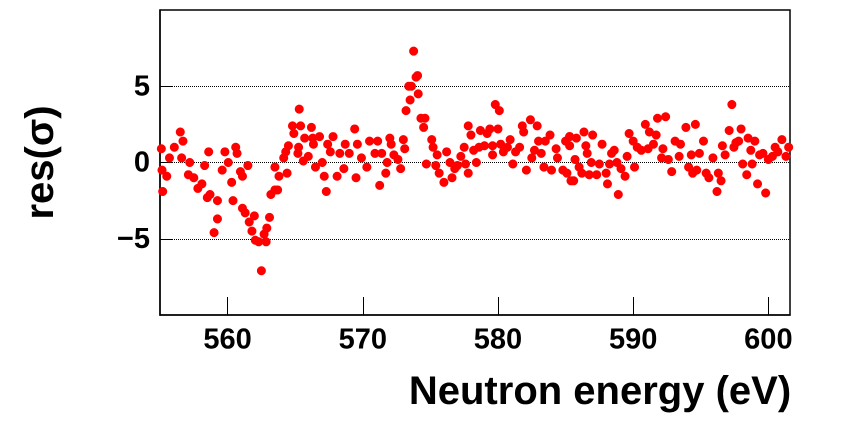 This screenshot has width=845, height=422. I want to click on x-tick-label: 580, so click(498, 340).